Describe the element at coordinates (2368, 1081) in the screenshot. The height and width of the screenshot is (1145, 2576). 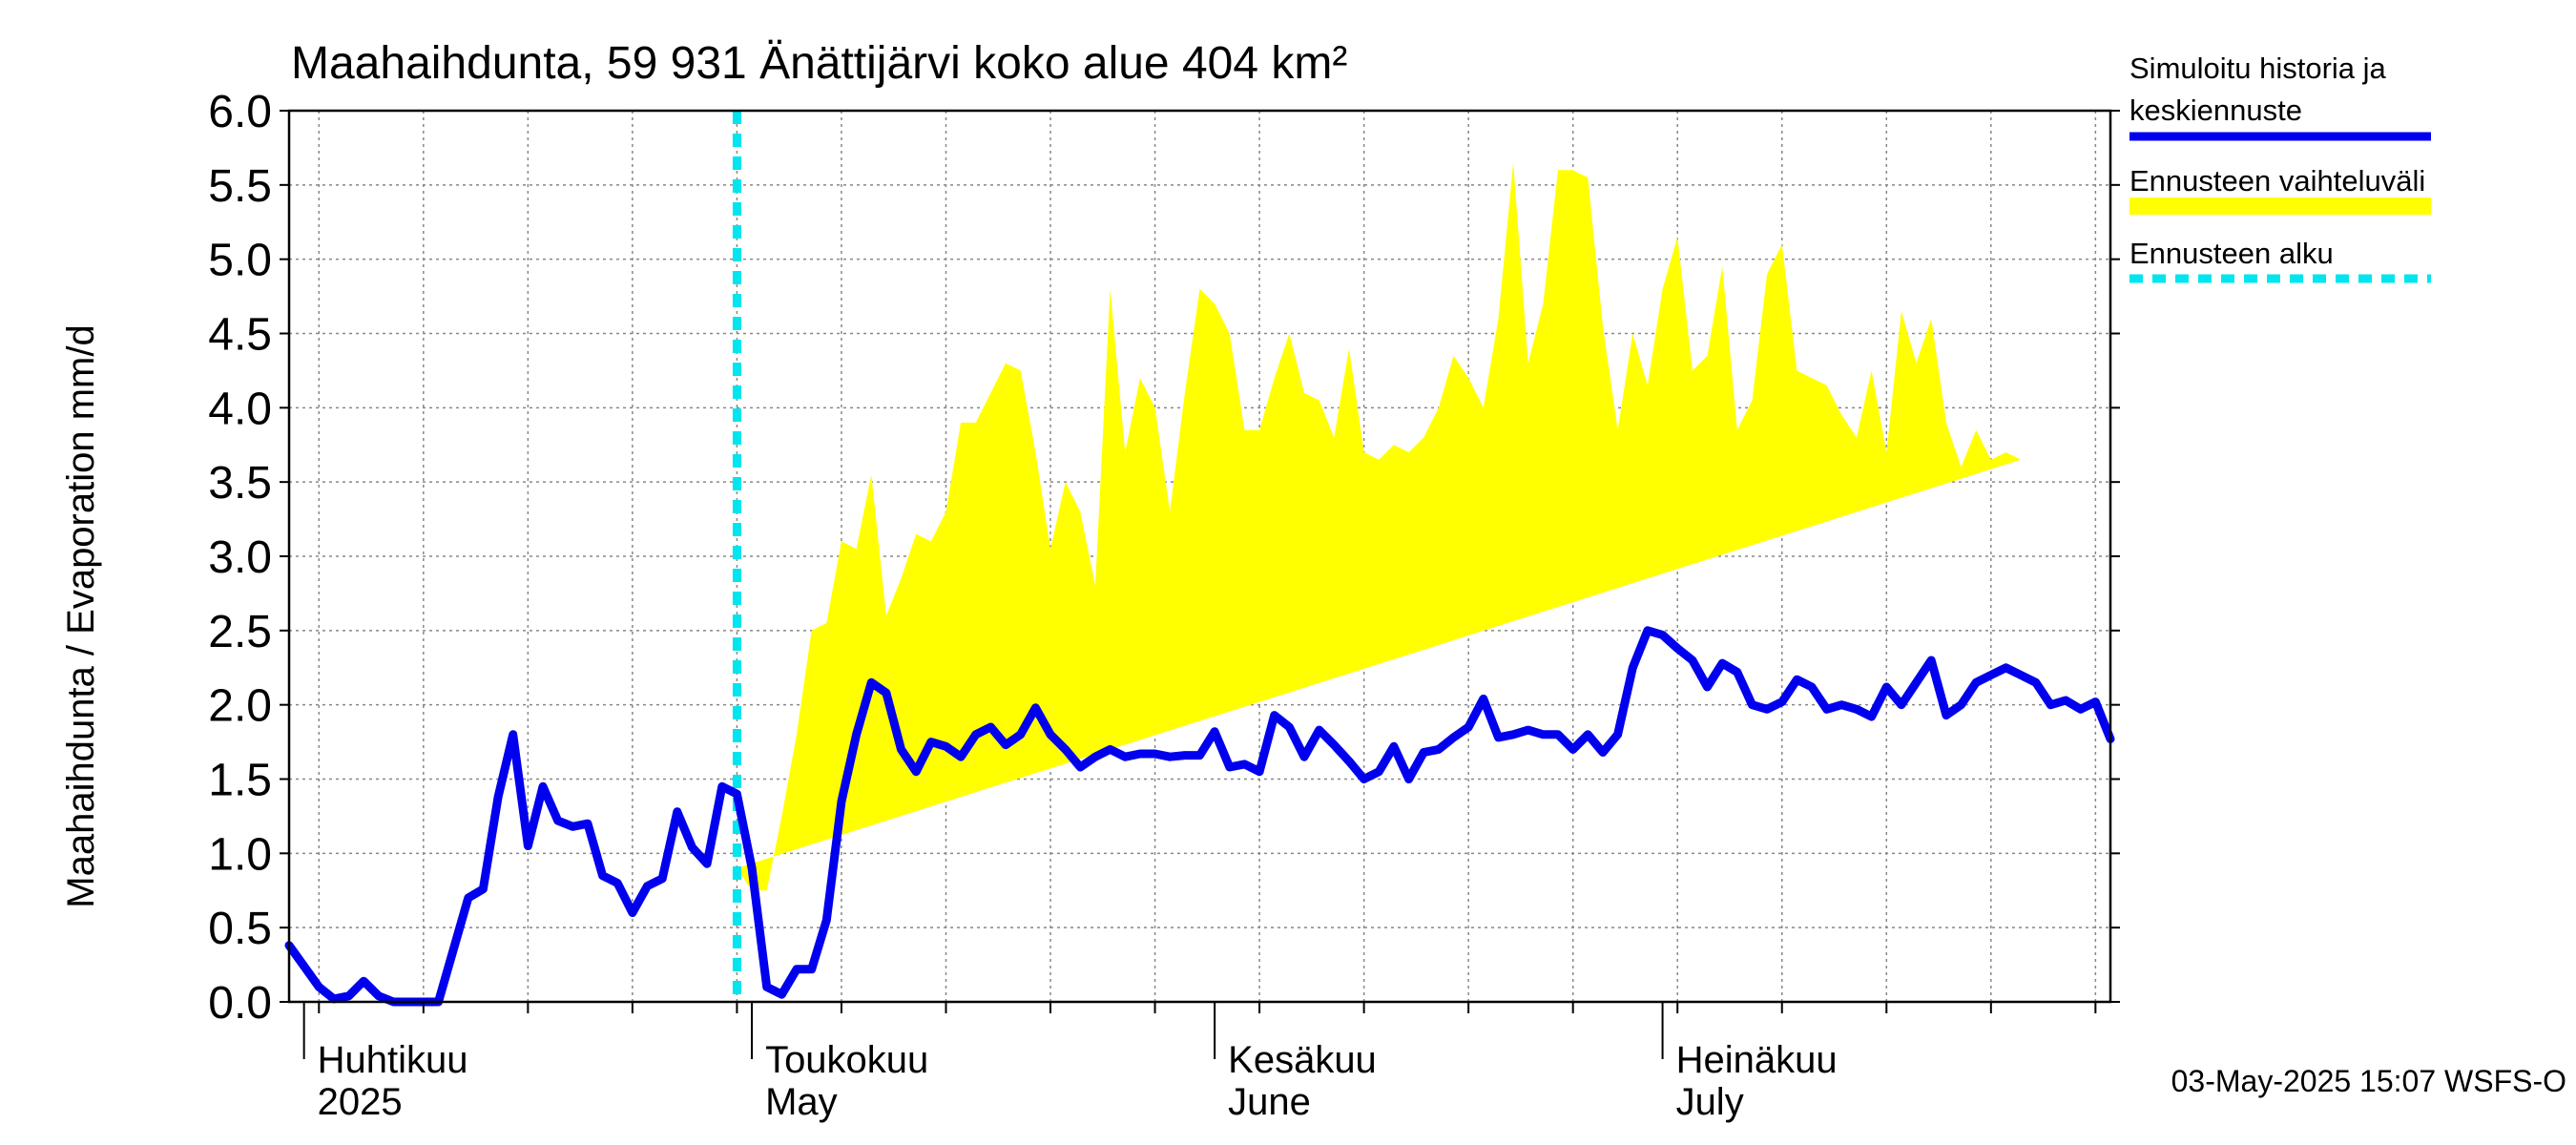
I see `timestamp: 03-May-2025 15:07 WSFS-O` at that location.